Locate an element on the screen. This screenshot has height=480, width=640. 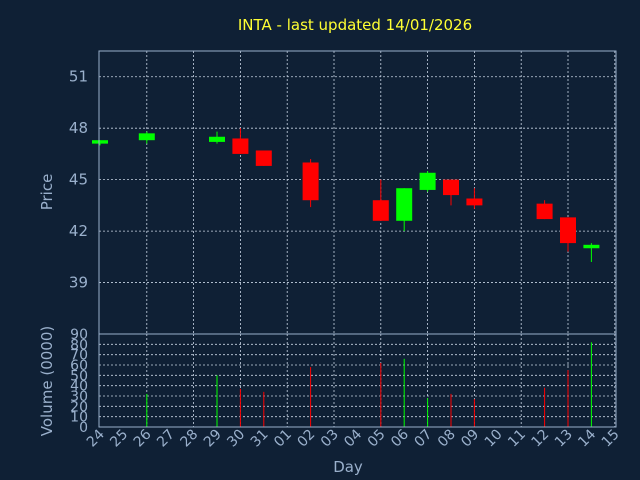
x-tick-label: 01 is located at coordinates (283, 439).